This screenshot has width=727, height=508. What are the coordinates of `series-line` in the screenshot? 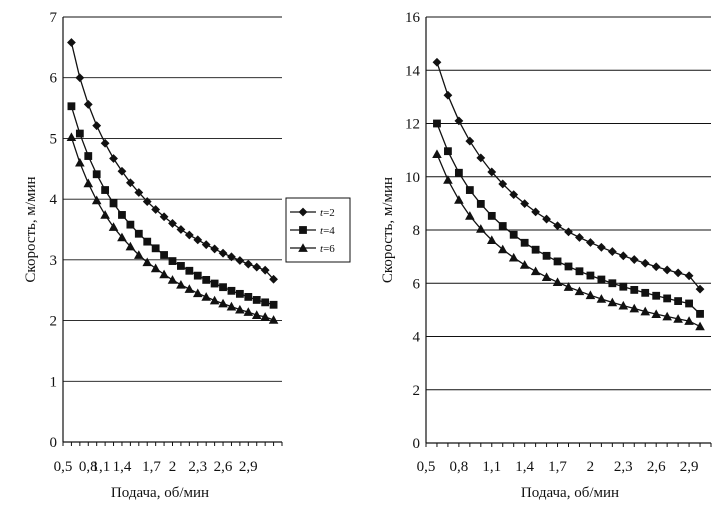 It's located at (568, 240).